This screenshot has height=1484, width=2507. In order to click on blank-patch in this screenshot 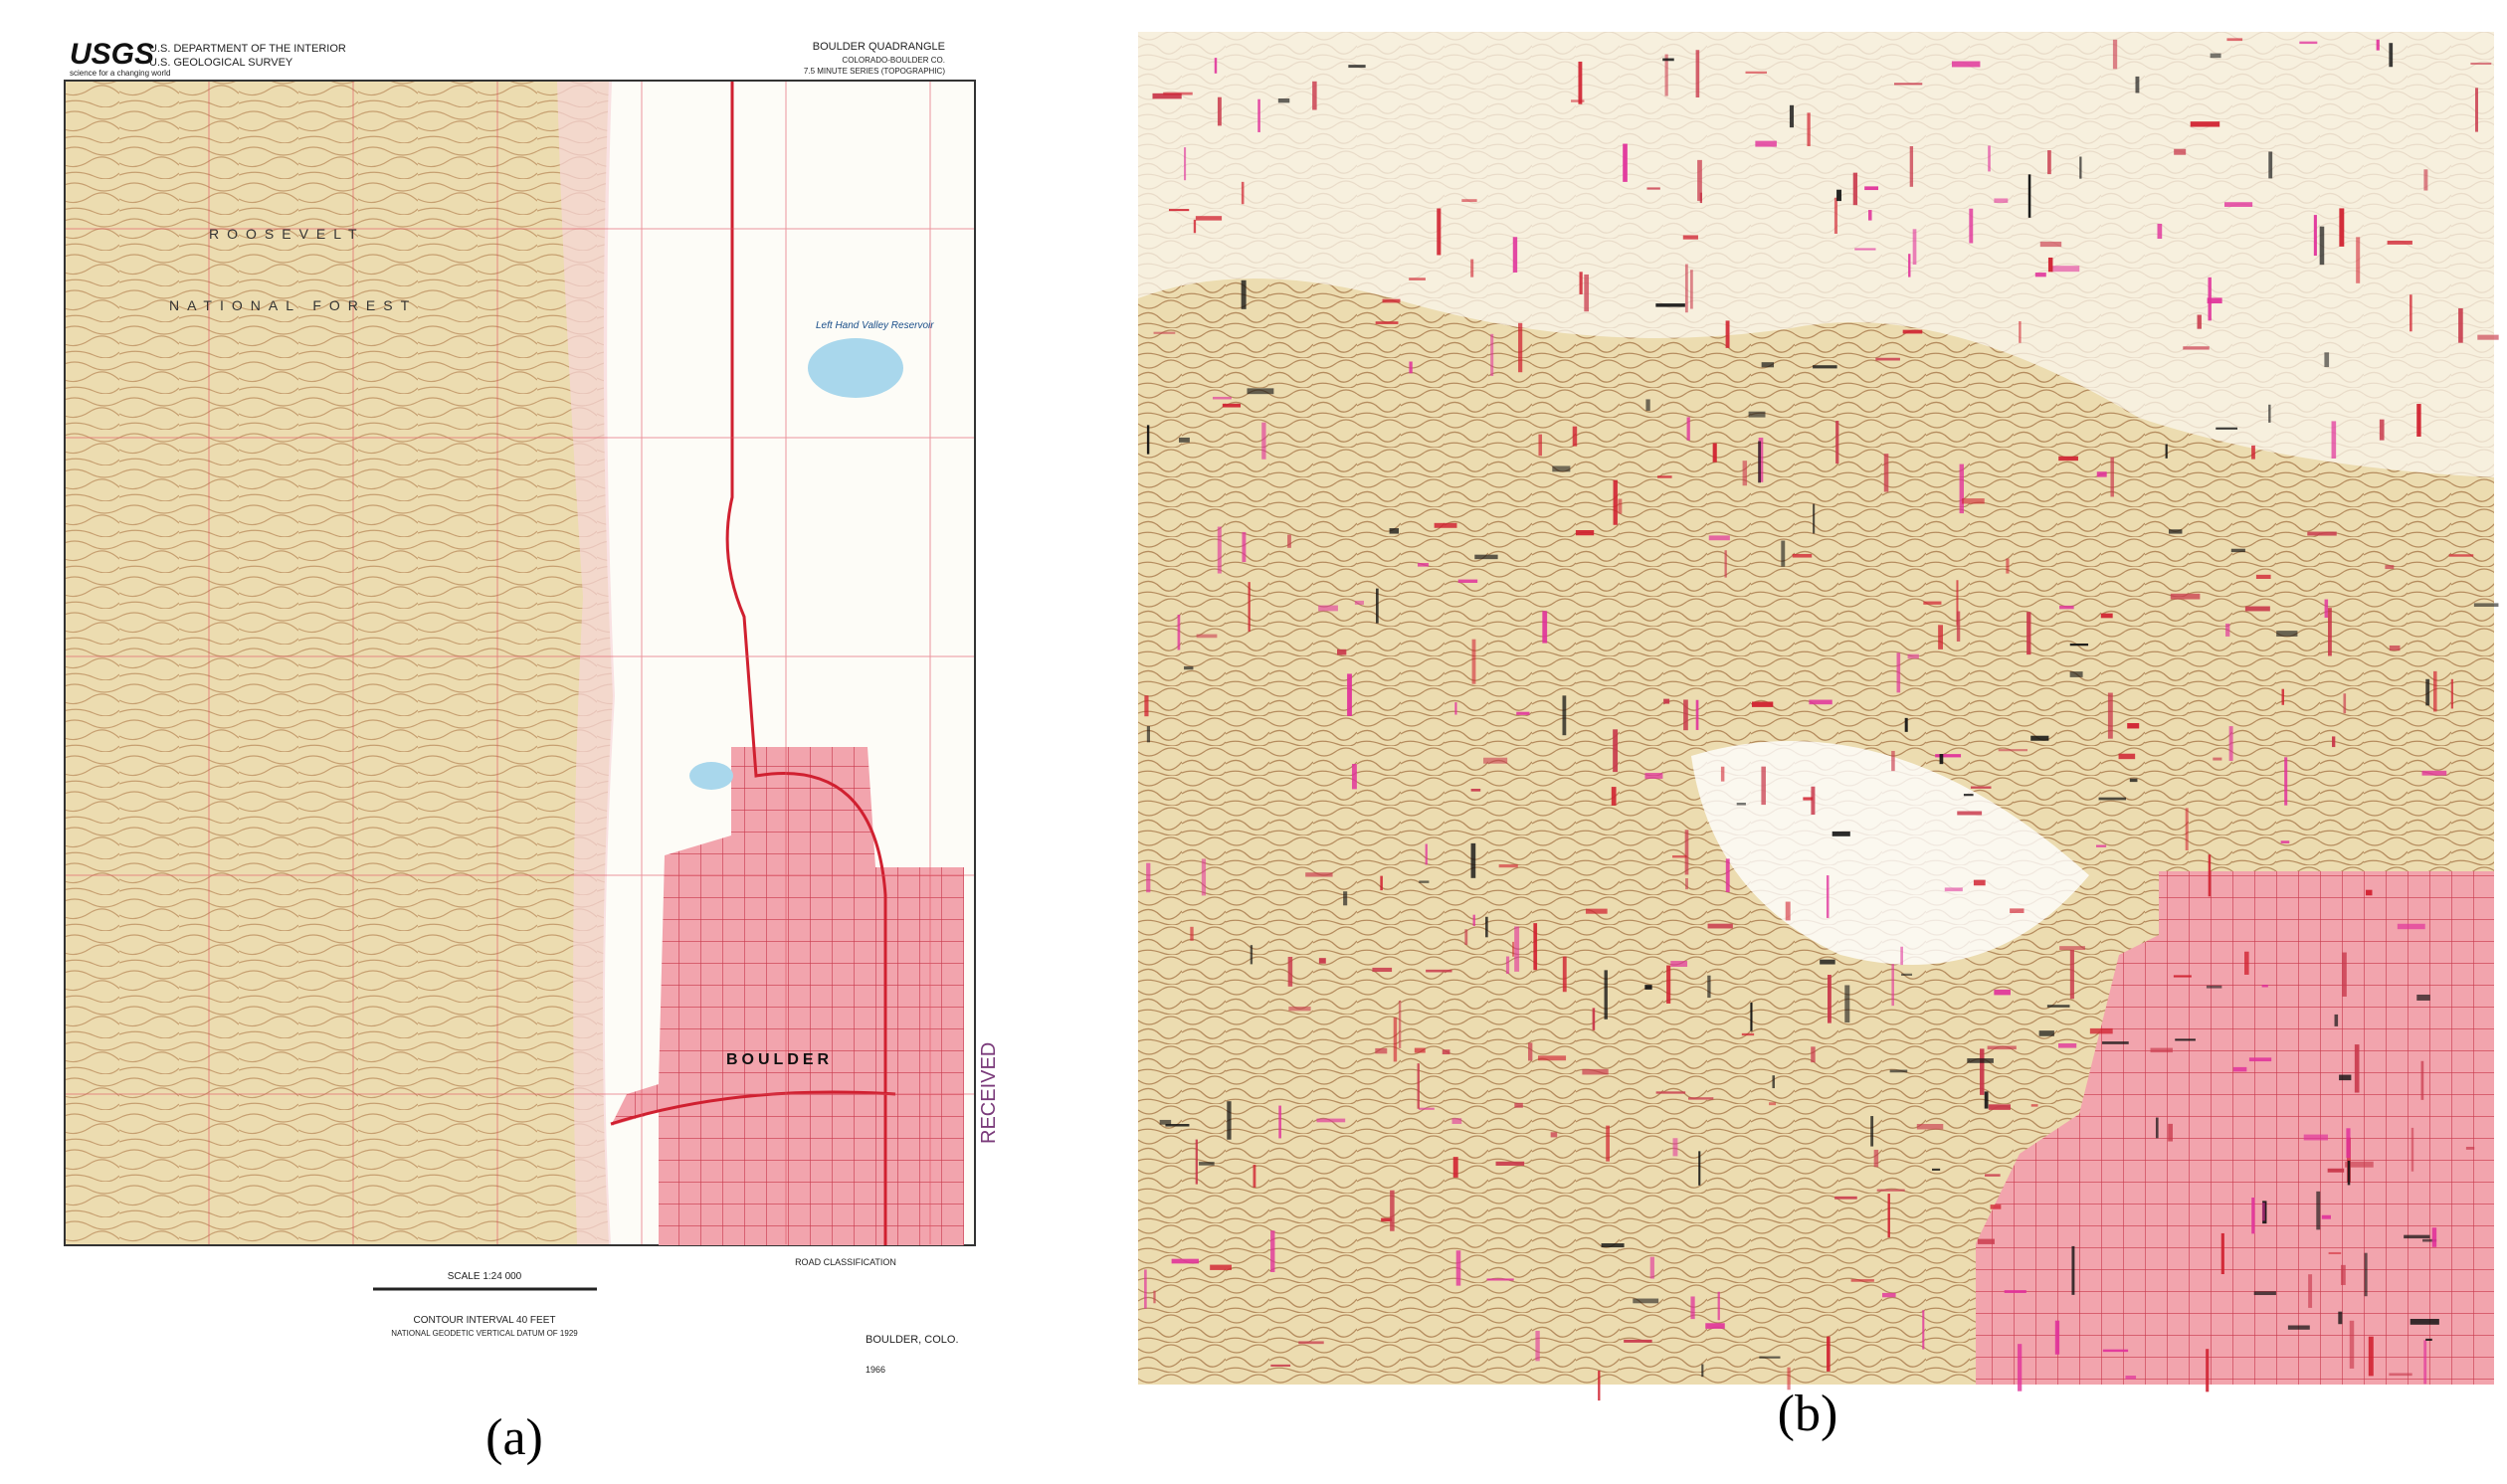, I will do `click(1890, 853)`.